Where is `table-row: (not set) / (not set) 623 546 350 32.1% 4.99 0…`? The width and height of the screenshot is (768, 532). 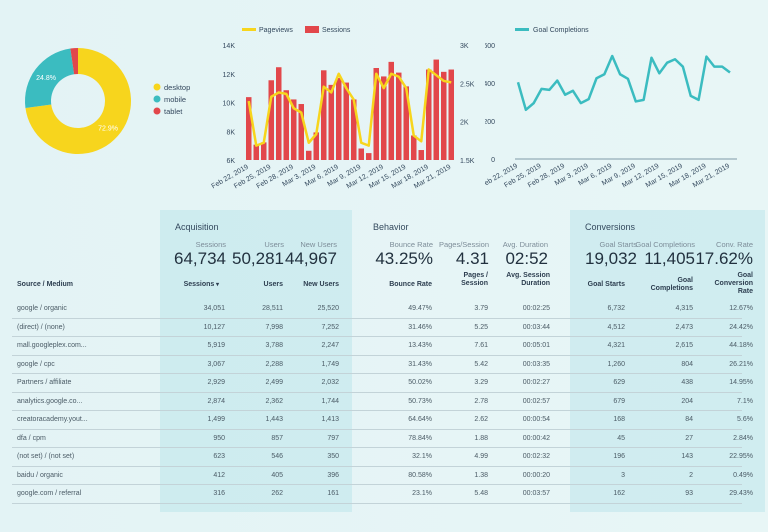 table-row: (not set) / (not set) 623 546 350 32.1% 4.99 0… is located at coordinates (382, 457).